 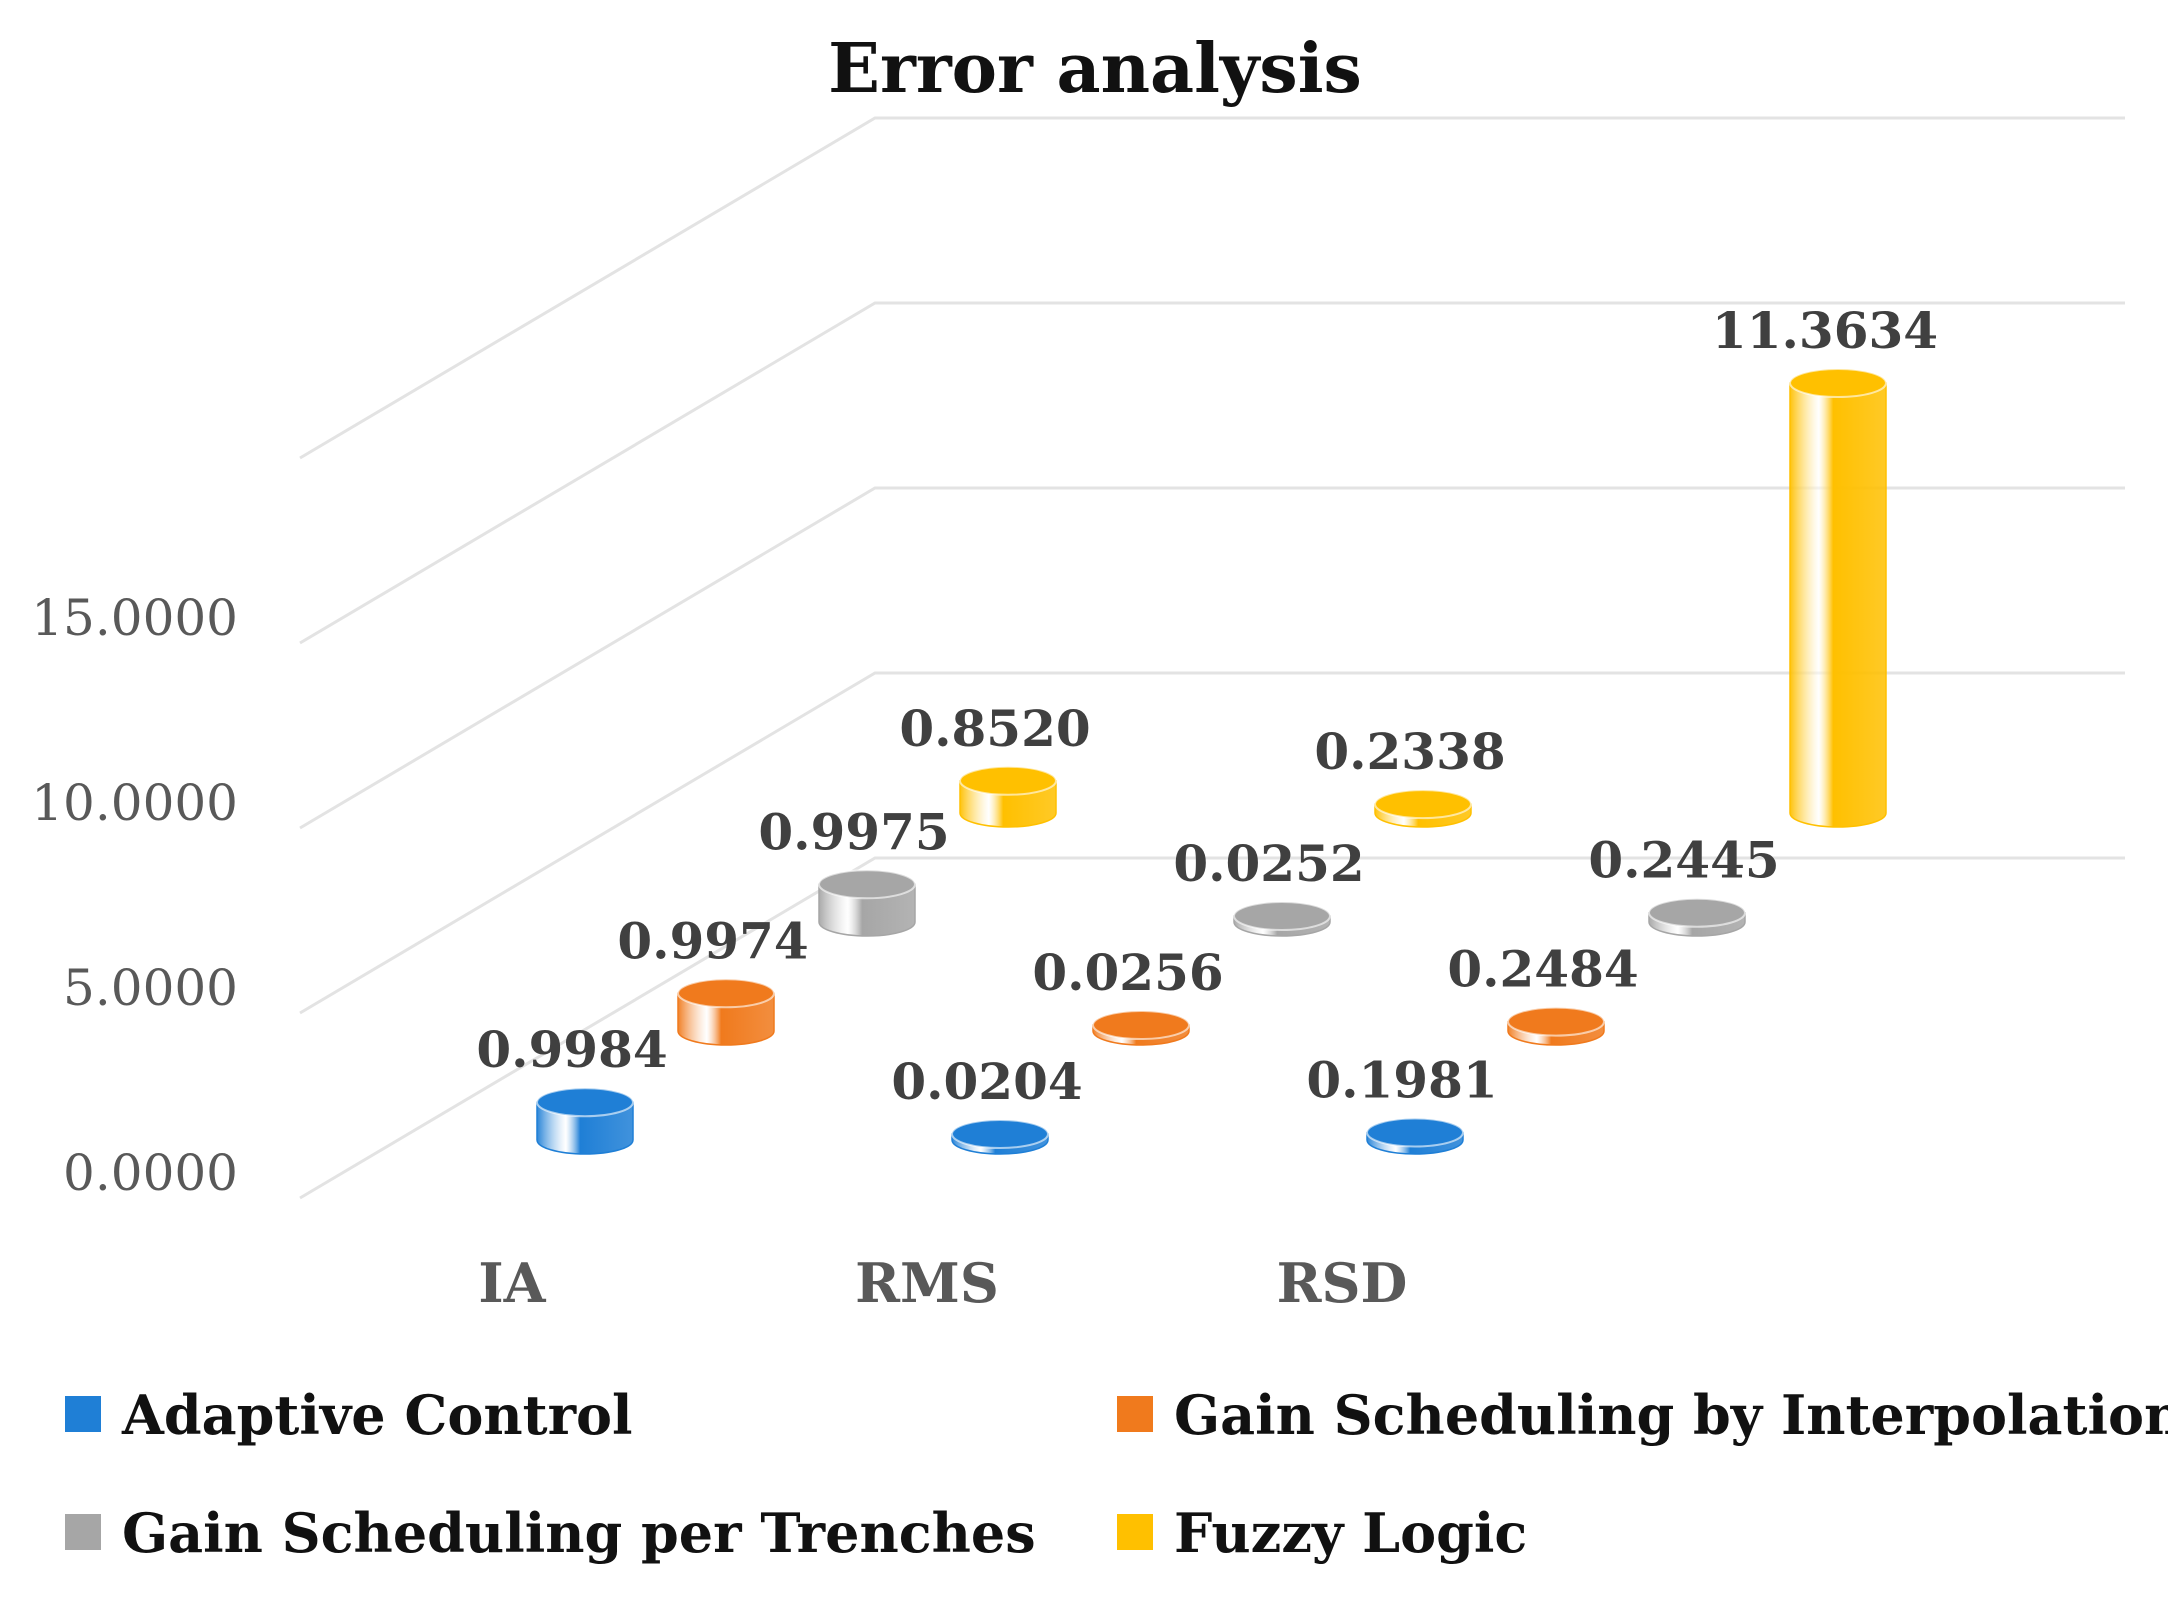 I want to click on bar-adaptive-control-rsd, so click(x=1415, y=1136).